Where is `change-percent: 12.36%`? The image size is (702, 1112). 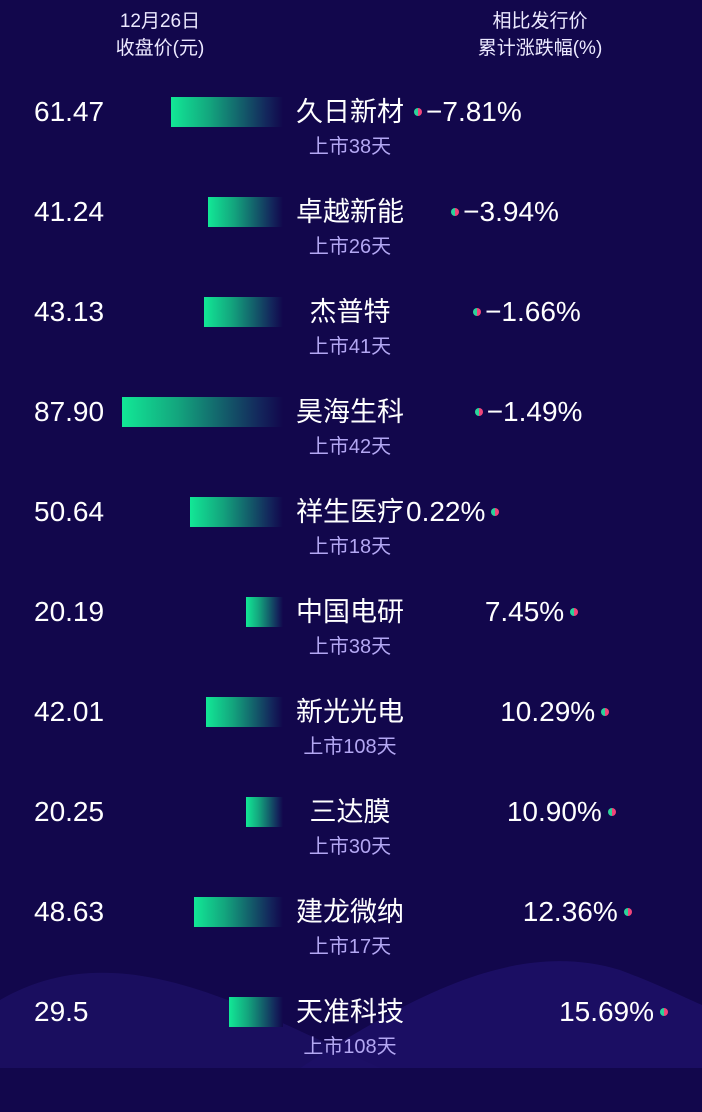
change-percent: 12.36% is located at coordinates (570, 911).